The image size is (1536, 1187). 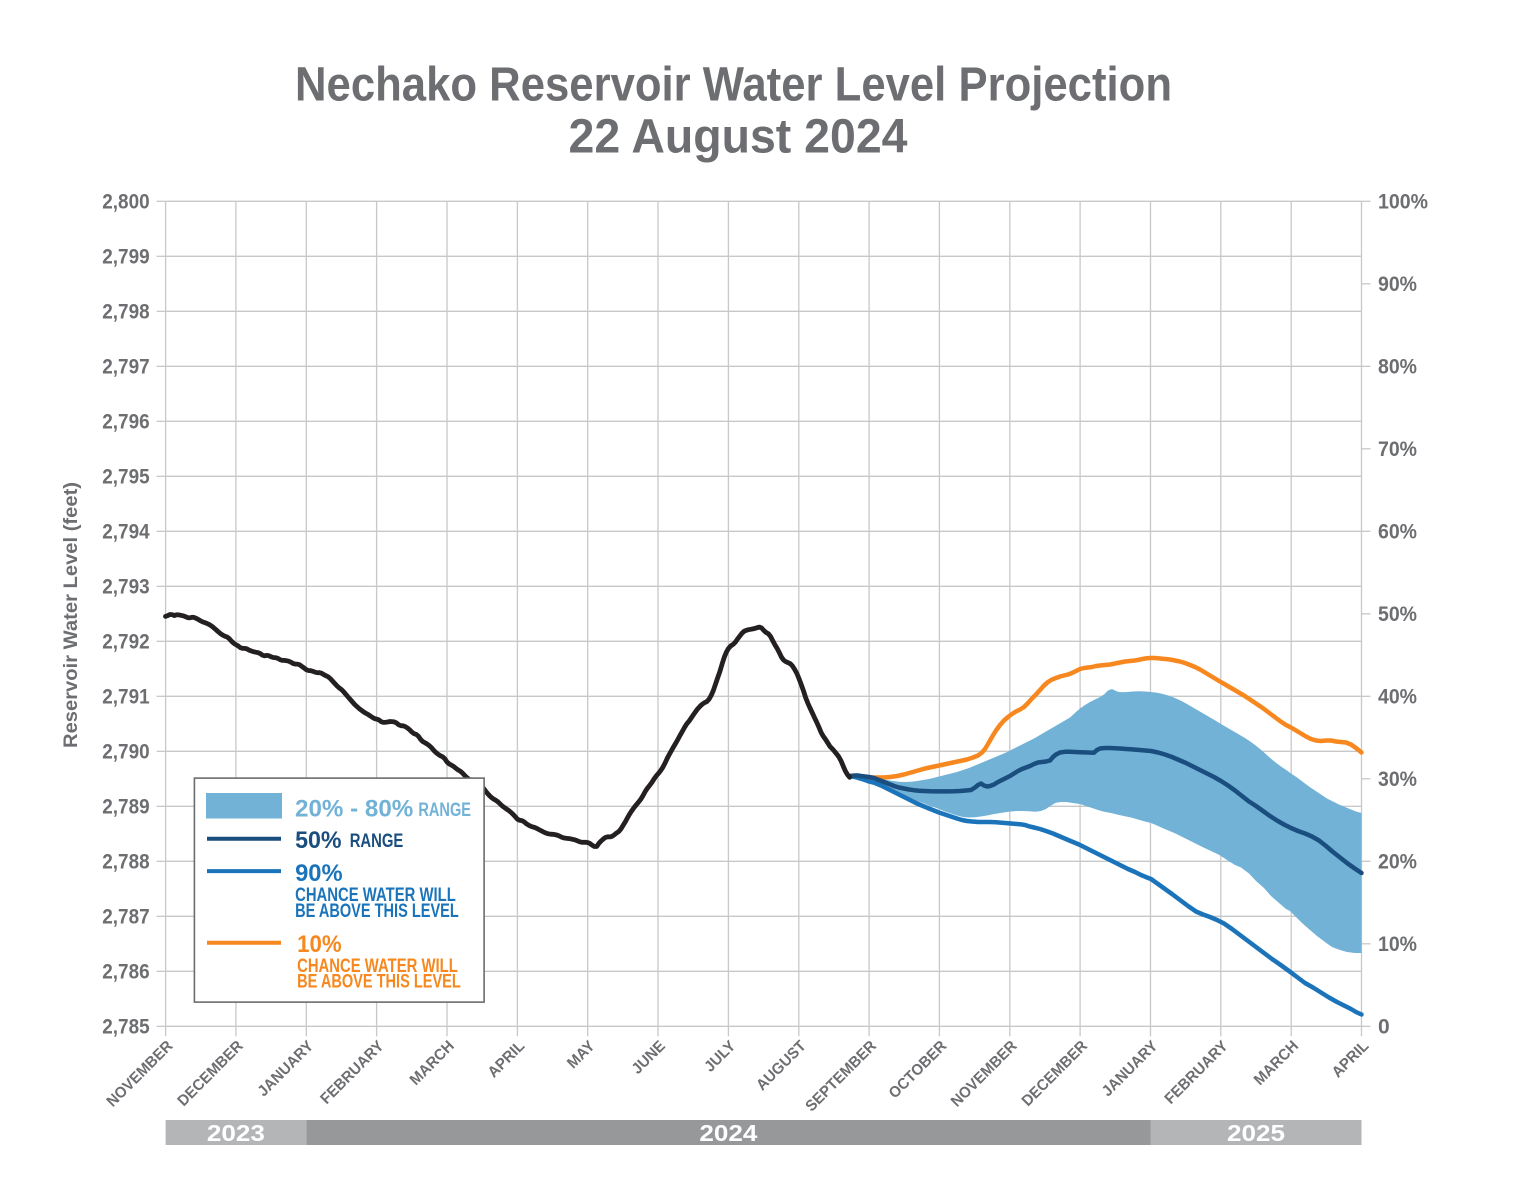 What do you see at coordinates (1397, 862) in the screenshot?
I see `svg-text: 20%` at bounding box center [1397, 862].